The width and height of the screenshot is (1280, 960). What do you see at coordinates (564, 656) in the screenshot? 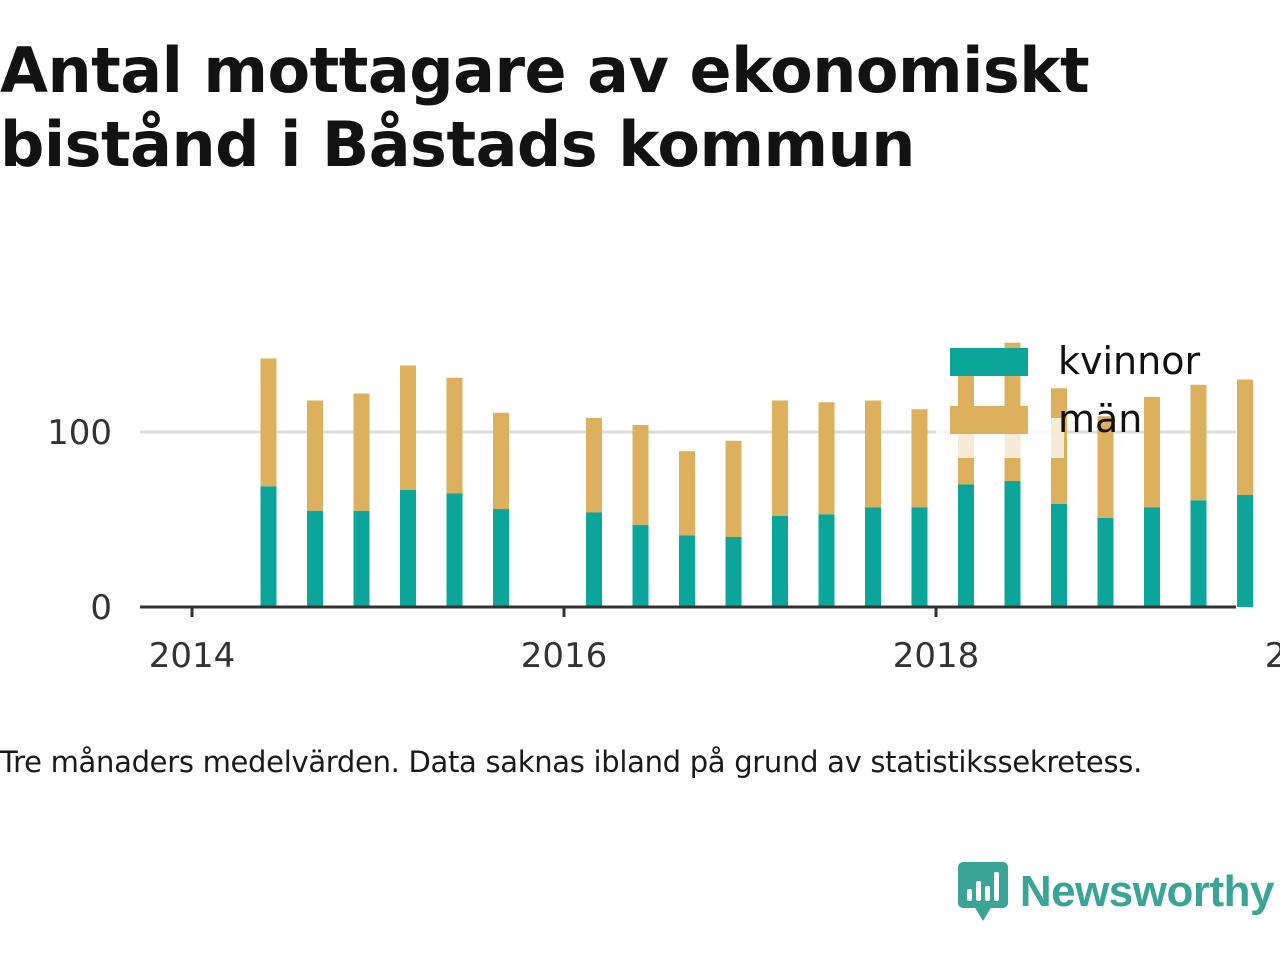
I see `x-tick-label: 2016` at bounding box center [564, 656].